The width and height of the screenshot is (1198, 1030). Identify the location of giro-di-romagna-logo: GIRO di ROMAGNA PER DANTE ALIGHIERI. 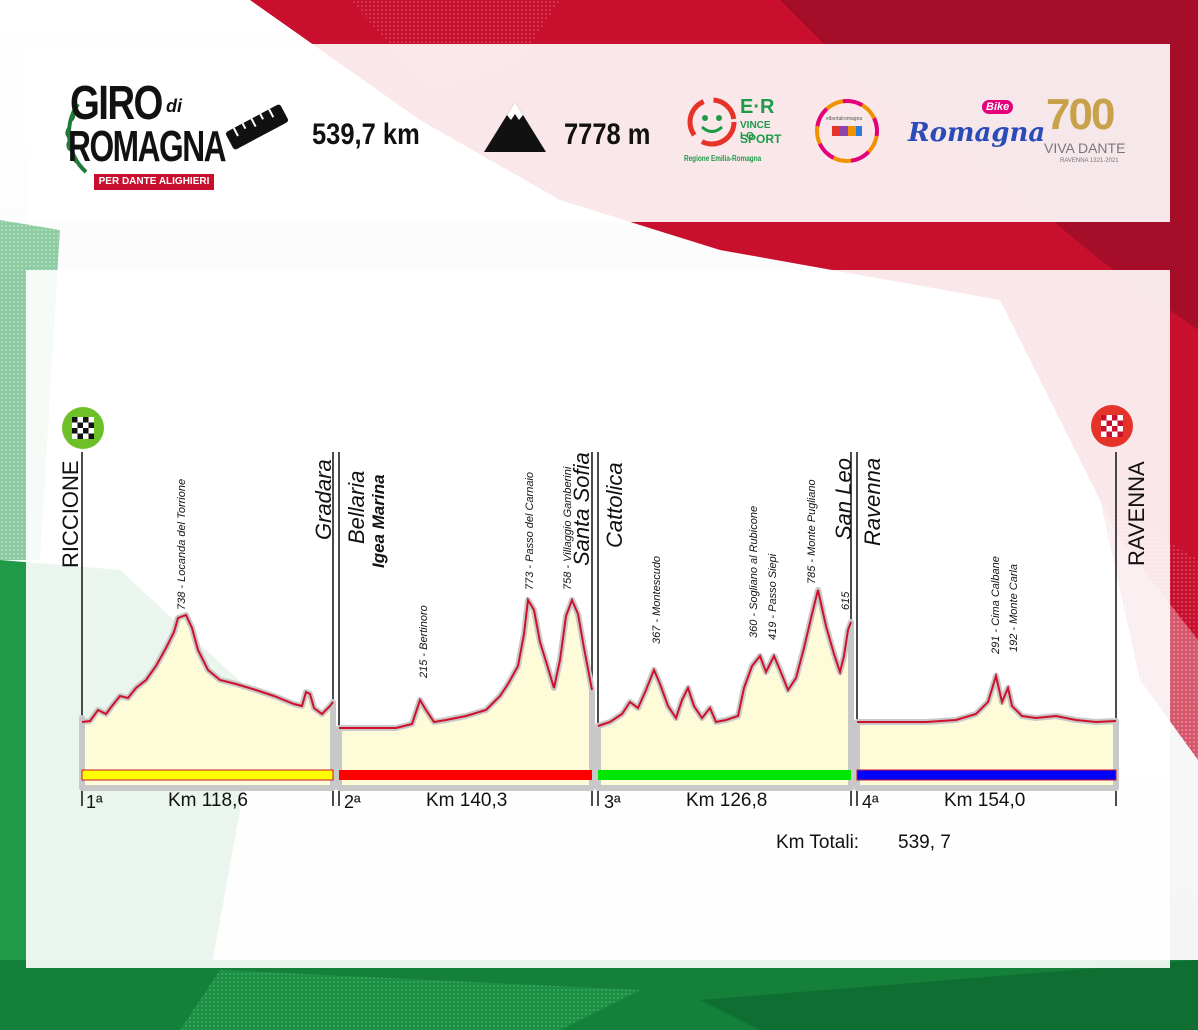
(141, 134).